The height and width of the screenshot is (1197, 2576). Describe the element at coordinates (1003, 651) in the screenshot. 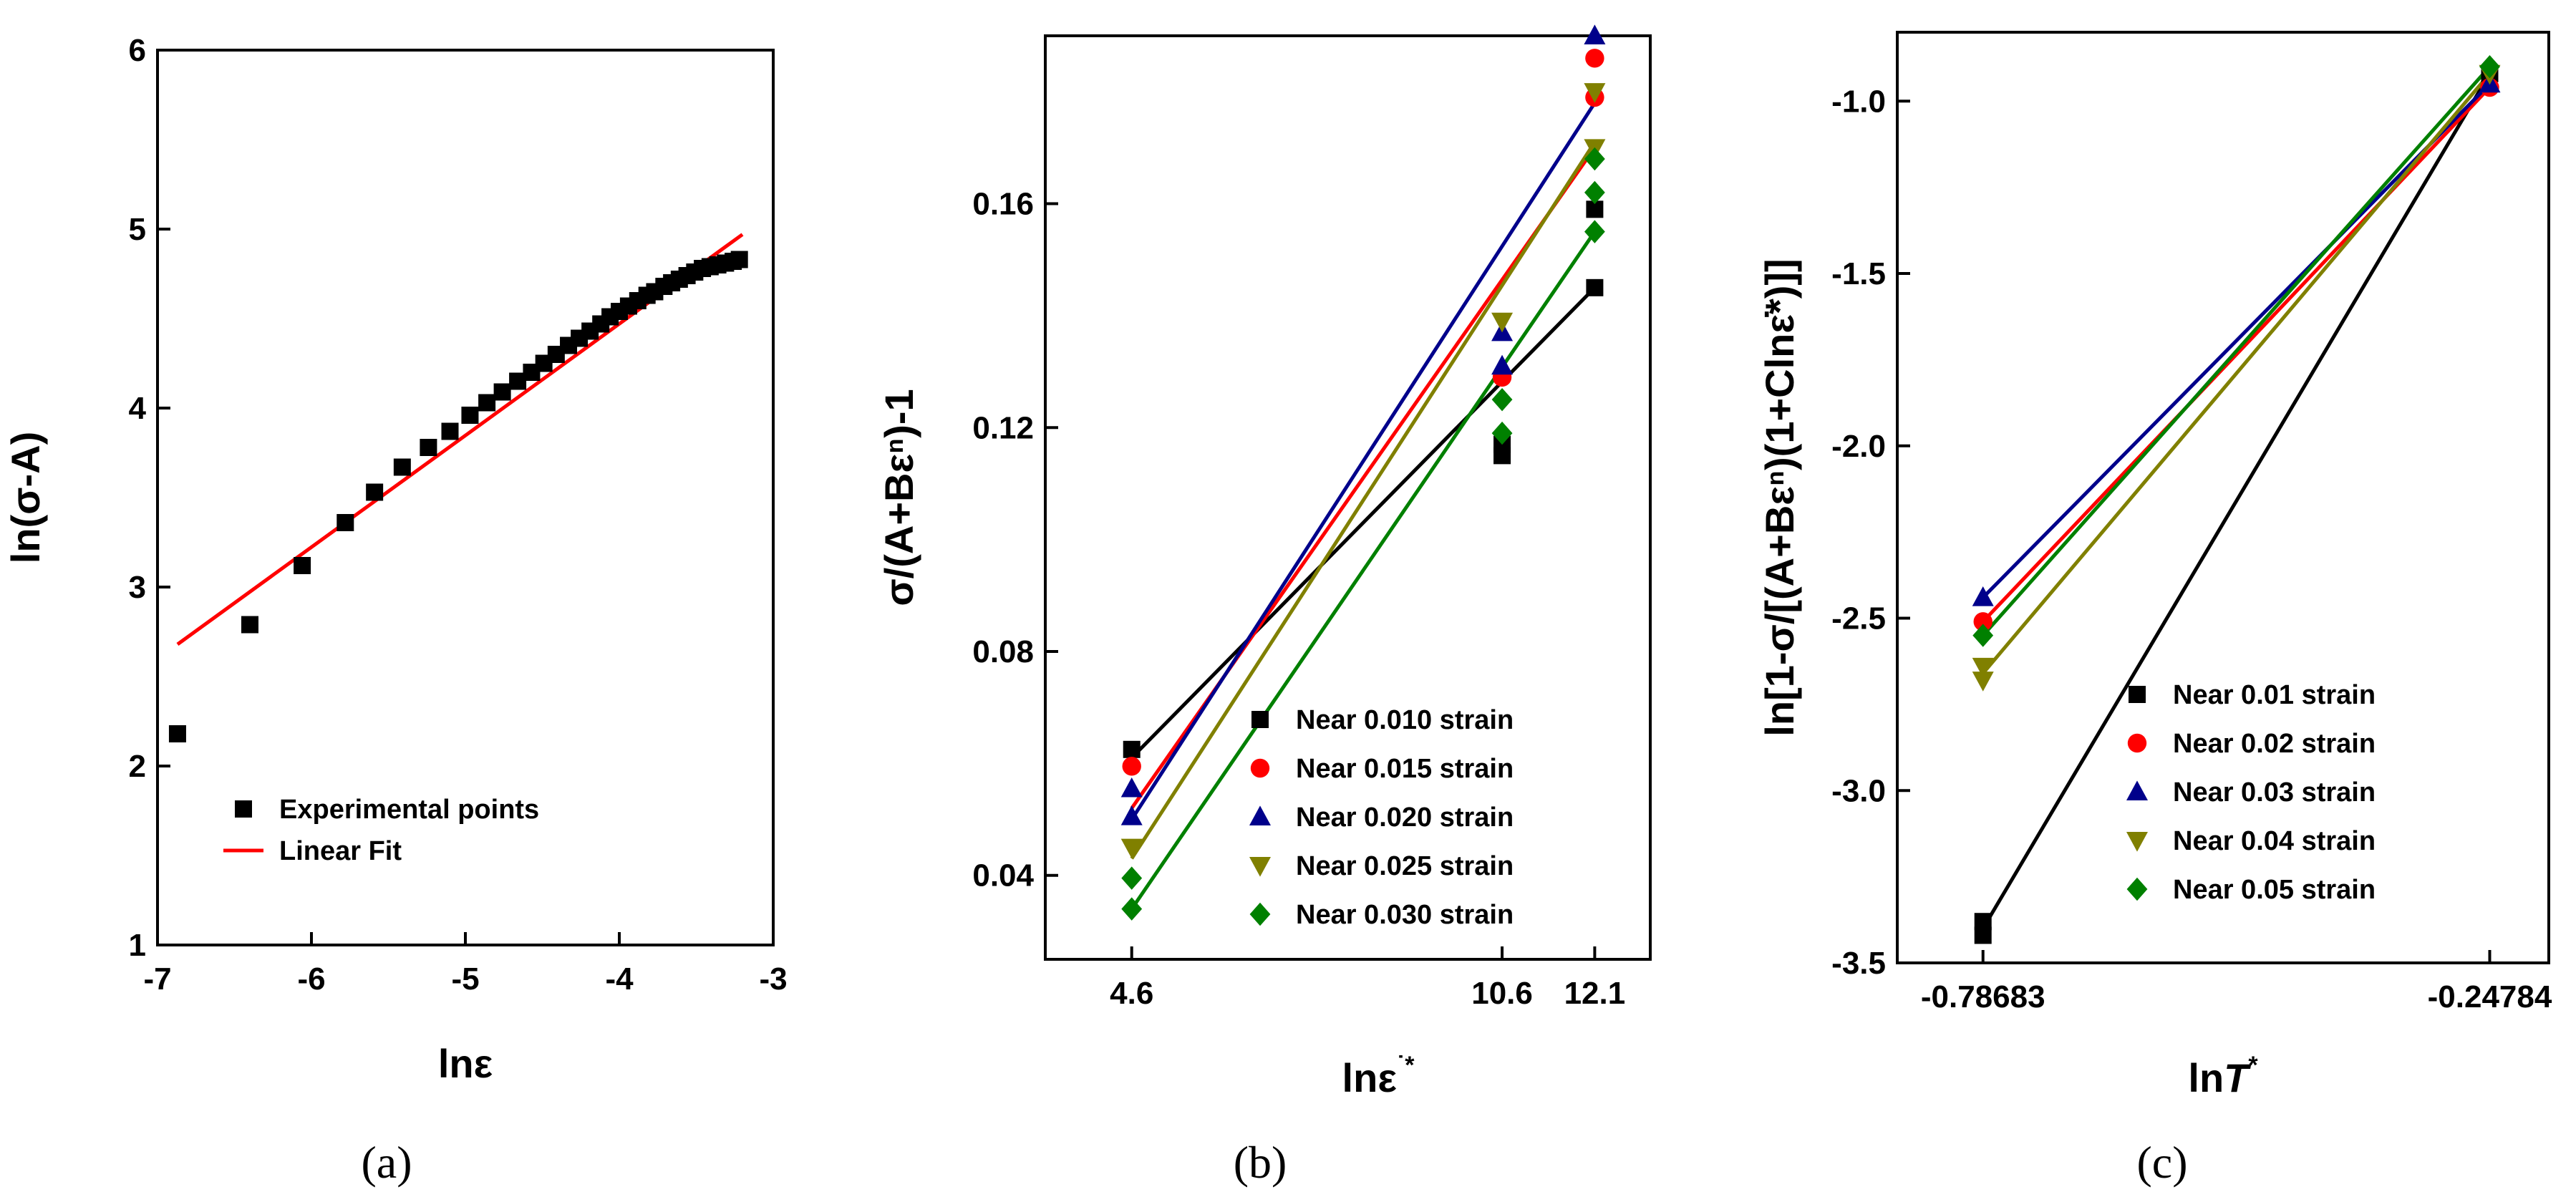

I see `y-tick-label: 0.08` at that location.